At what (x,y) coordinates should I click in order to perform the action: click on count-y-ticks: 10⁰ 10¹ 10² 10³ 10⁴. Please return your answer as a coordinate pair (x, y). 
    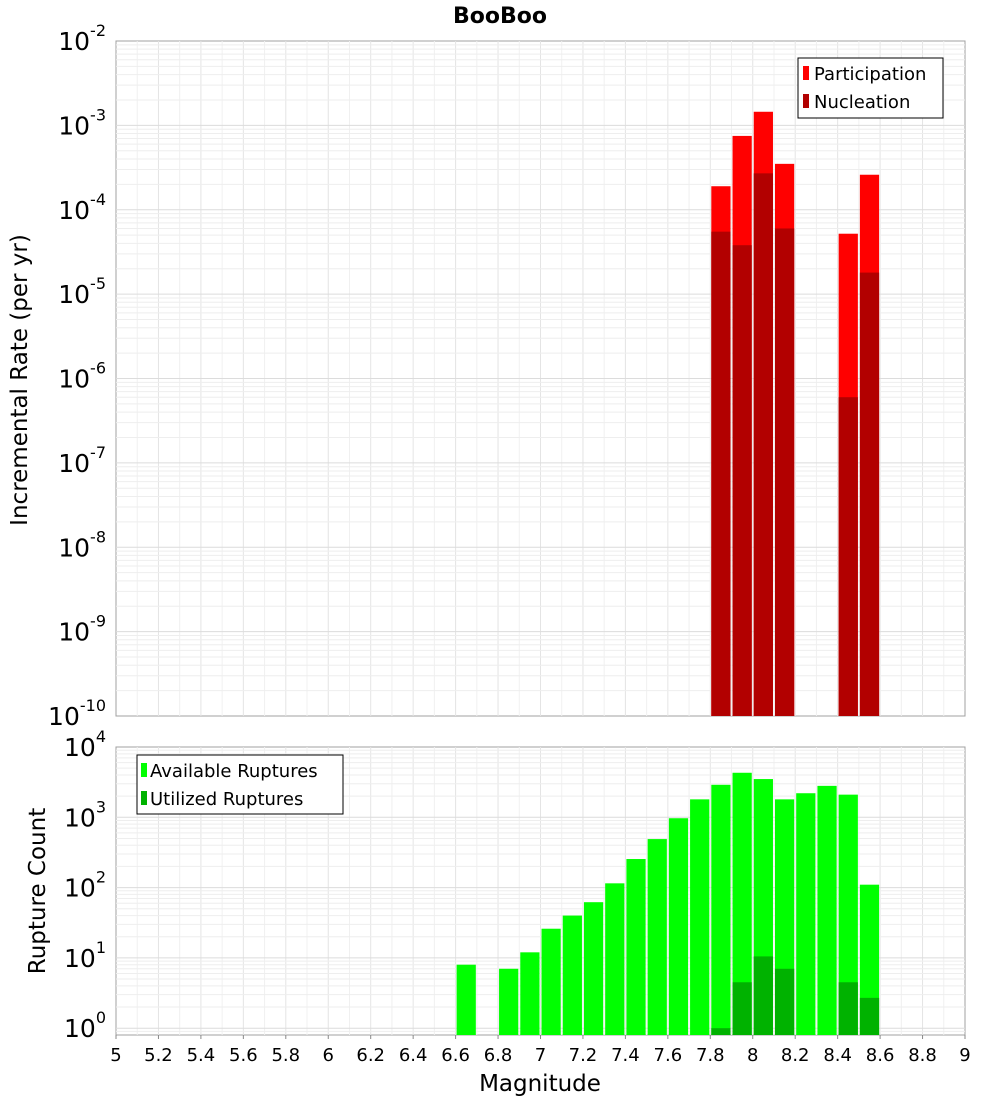
    Looking at the image, I should click on (85, 885).